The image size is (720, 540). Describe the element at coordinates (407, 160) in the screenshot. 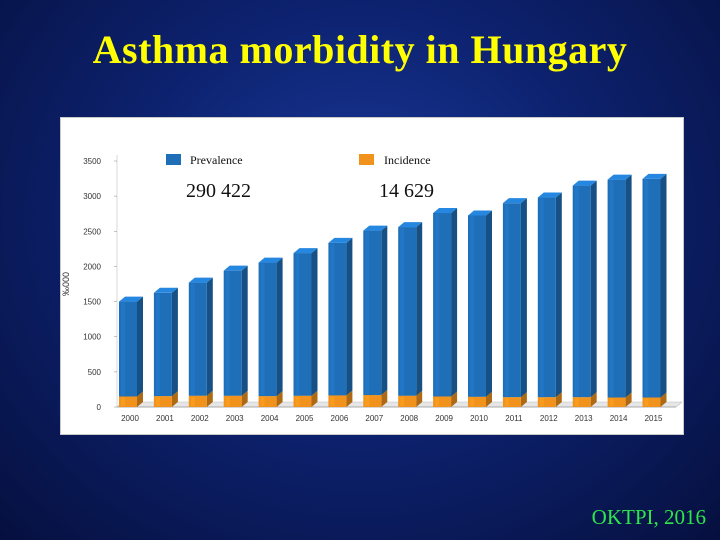

I see `legend-label-incidence: Incidence` at that location.